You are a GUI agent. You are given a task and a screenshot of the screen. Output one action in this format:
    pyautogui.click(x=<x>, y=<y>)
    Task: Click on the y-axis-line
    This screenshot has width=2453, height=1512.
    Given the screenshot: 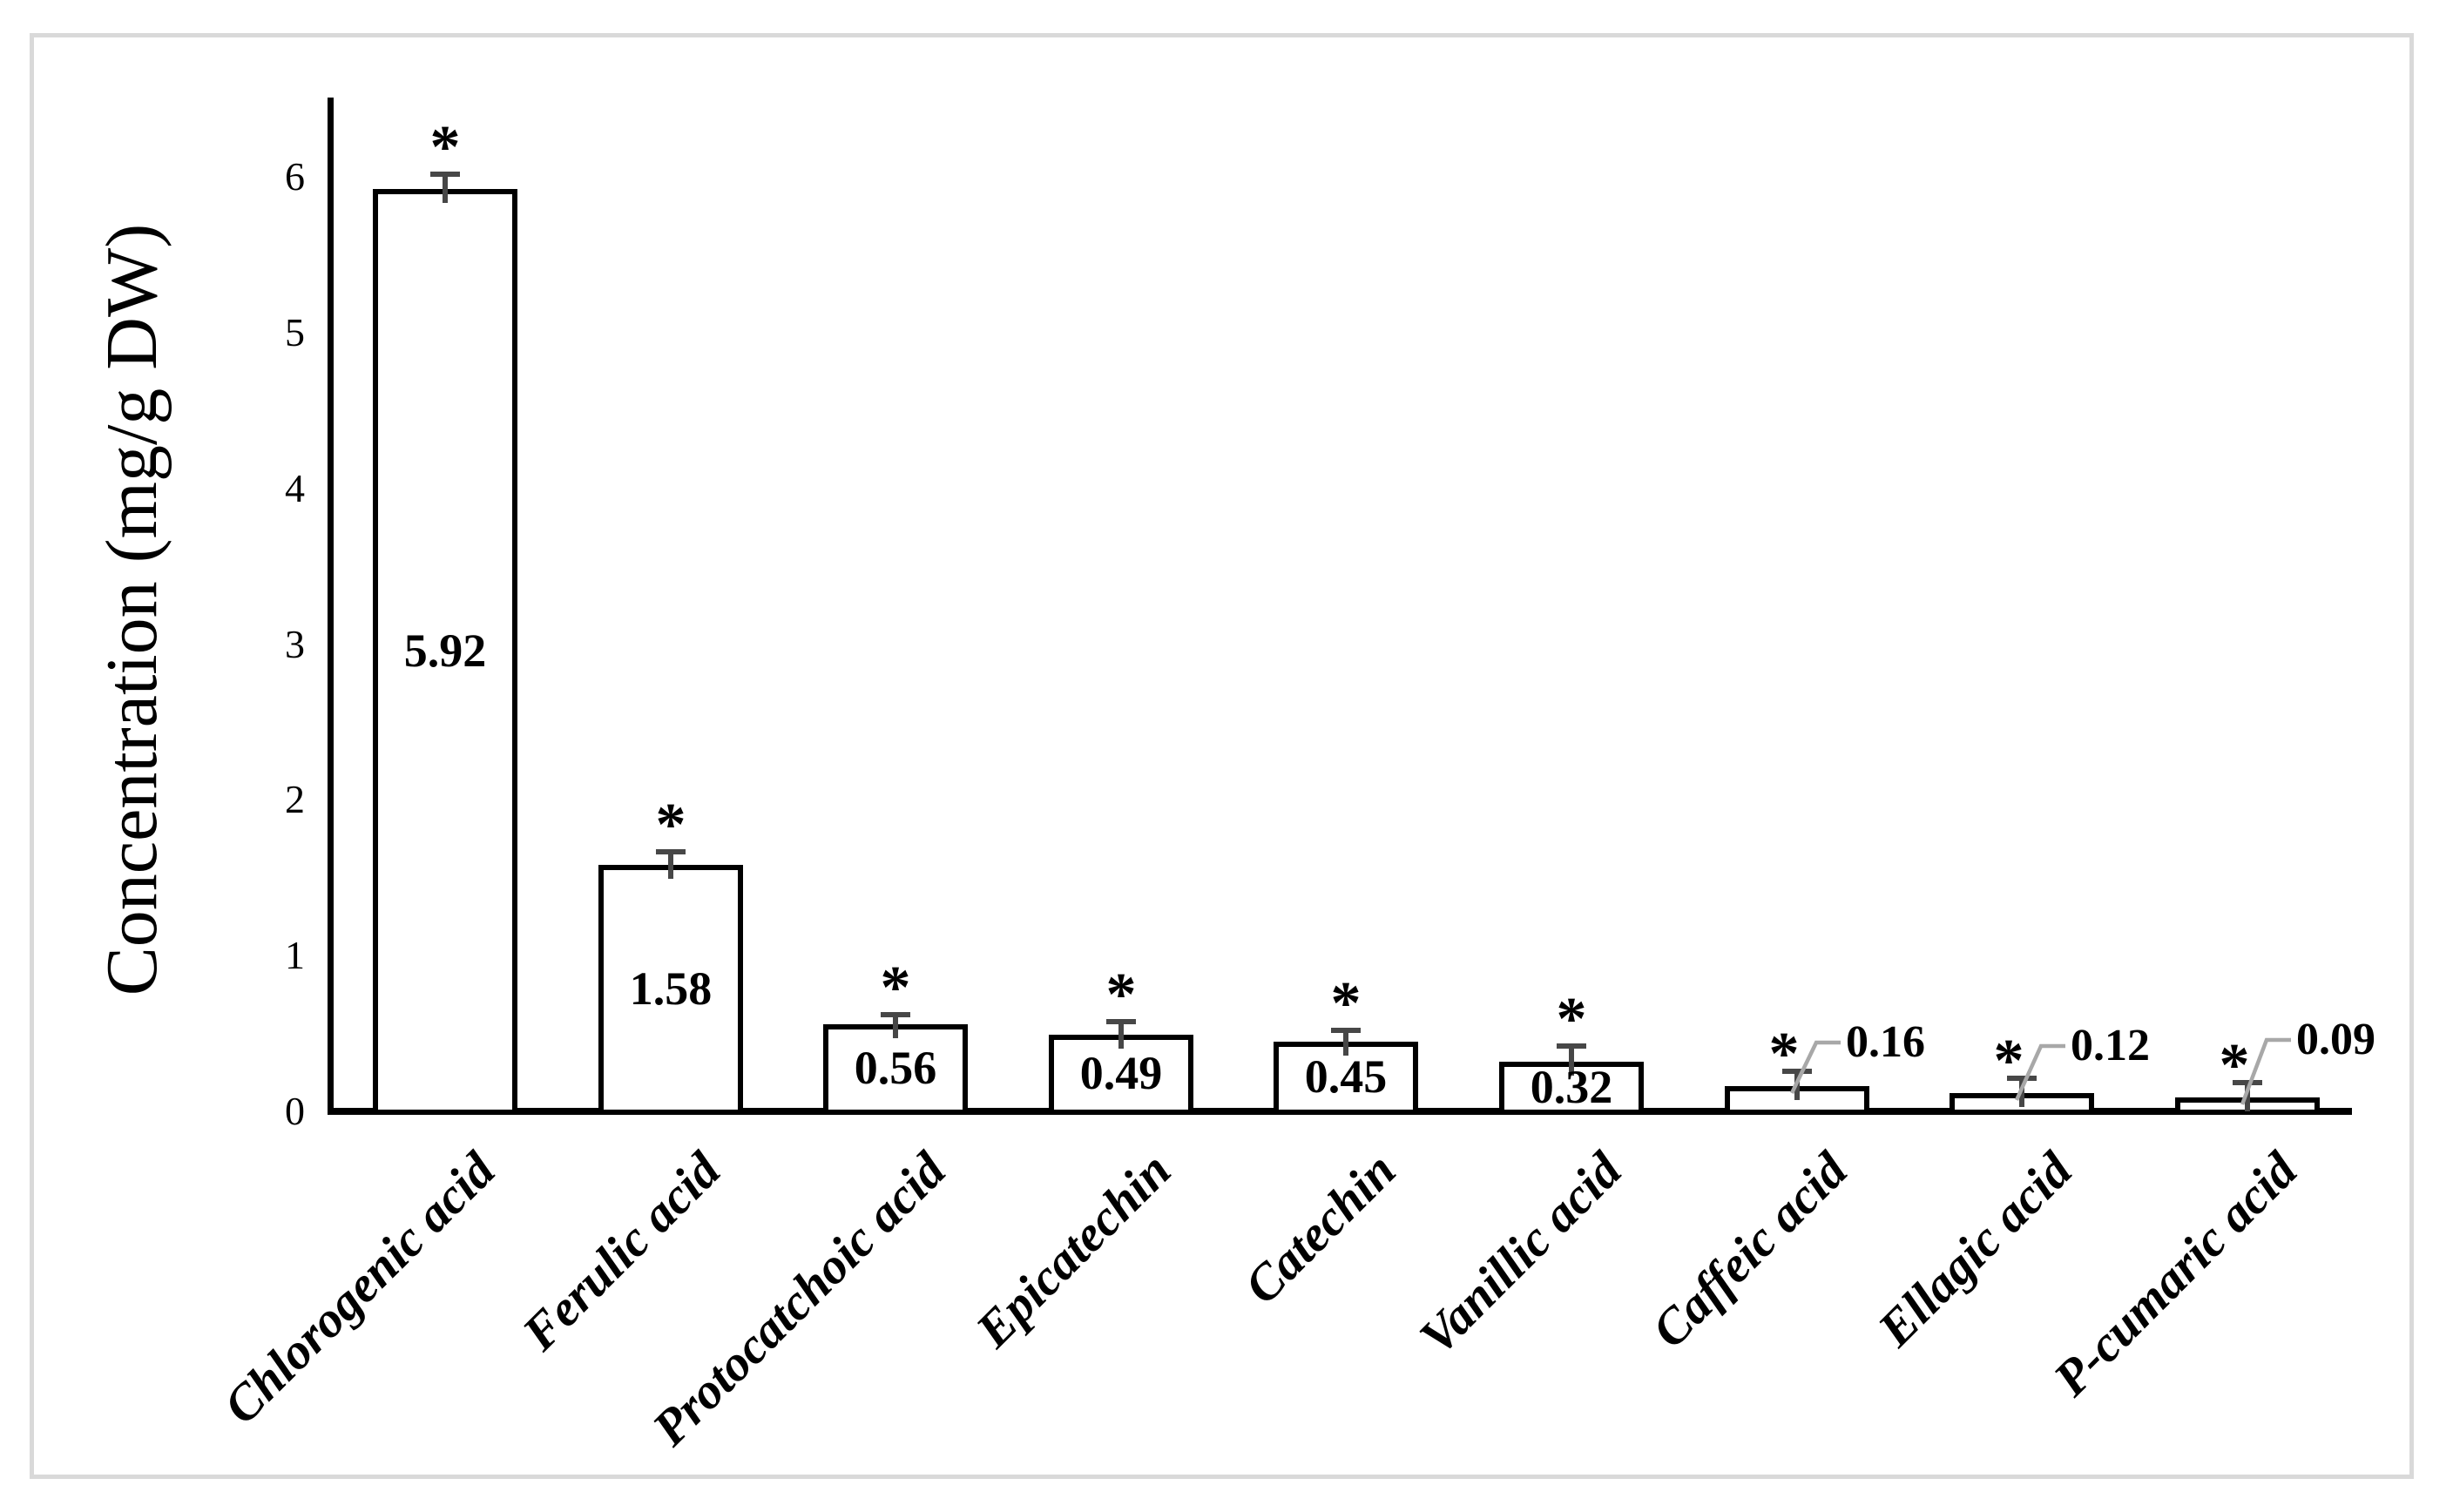 What is the action you would take?
    pyautogui.click(x=331, y=606)
    